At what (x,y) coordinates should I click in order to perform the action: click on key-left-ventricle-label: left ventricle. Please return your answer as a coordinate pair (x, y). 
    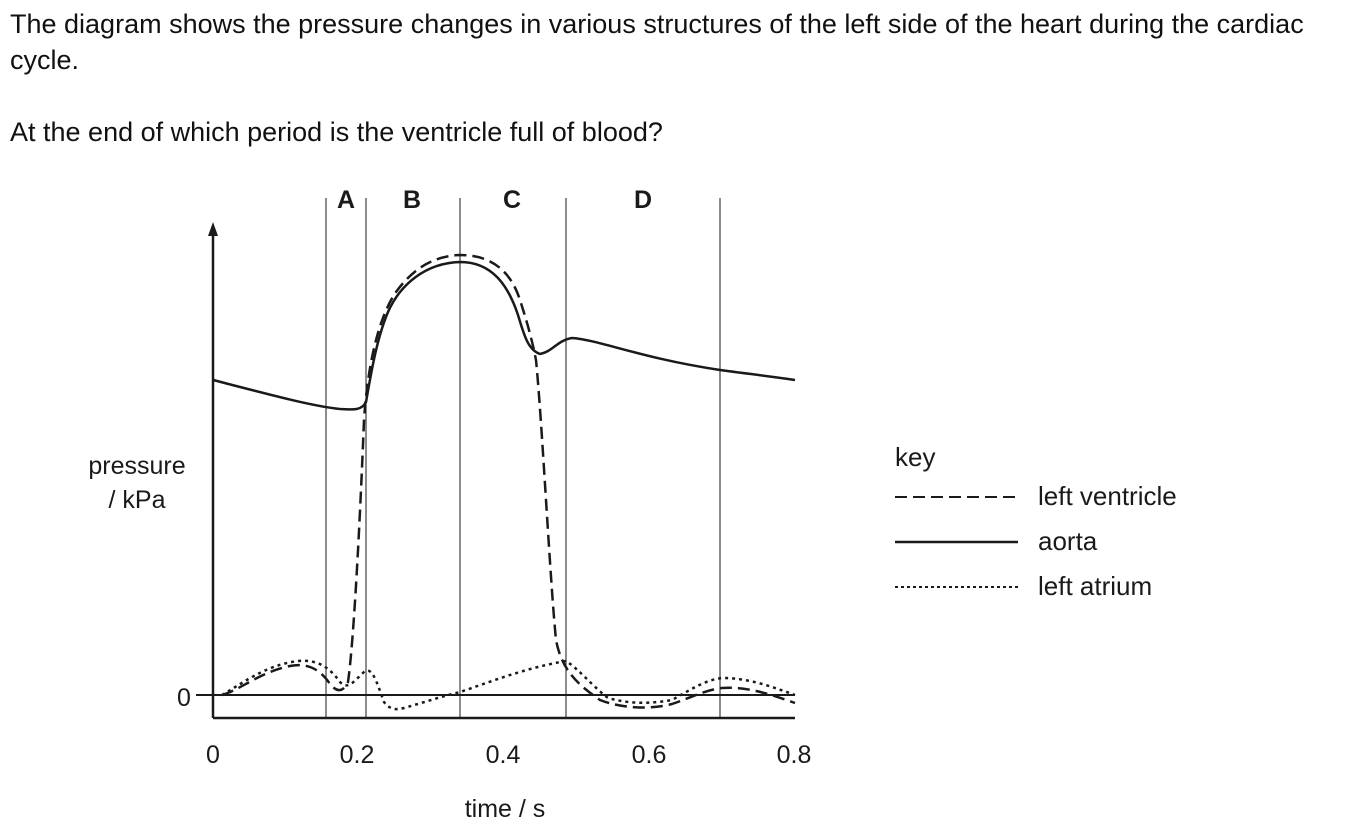
    Looking at the image, I should click on (1107, 496).